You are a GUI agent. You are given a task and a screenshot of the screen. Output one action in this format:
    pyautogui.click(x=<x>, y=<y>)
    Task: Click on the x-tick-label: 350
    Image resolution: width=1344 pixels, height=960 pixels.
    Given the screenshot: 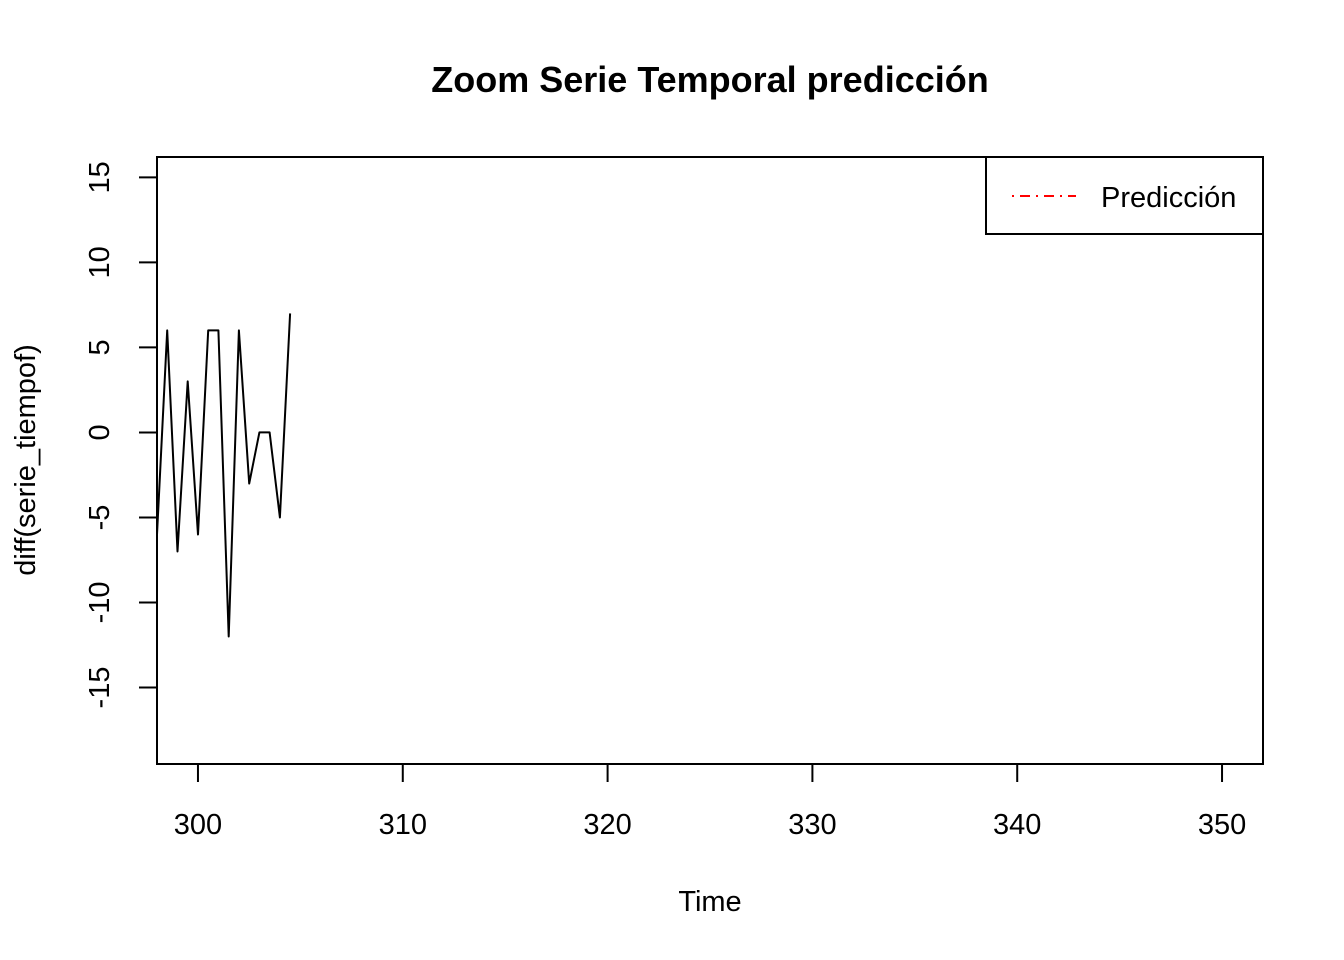 What is the action you would take?
    pyautogui.click(x=1222, y=825)
    